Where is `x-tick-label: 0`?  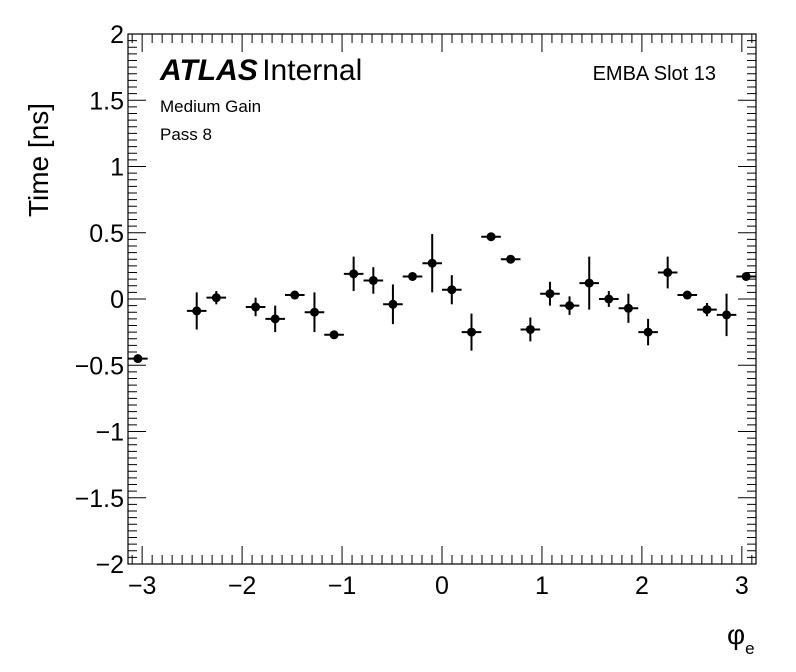 x-tick-label: 0 is located at coordinates (442, 586).